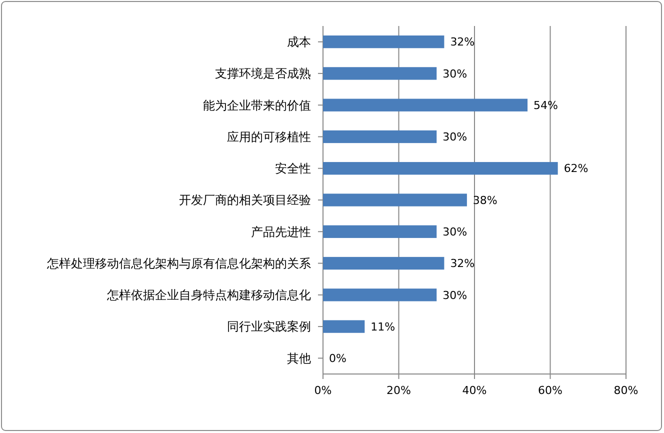  Describe the element at coordinates (178, 263) in the screenshot. I see `y-tick-label: 怎样处理移动信息化架构与原有信息化架构的关系` at that location.